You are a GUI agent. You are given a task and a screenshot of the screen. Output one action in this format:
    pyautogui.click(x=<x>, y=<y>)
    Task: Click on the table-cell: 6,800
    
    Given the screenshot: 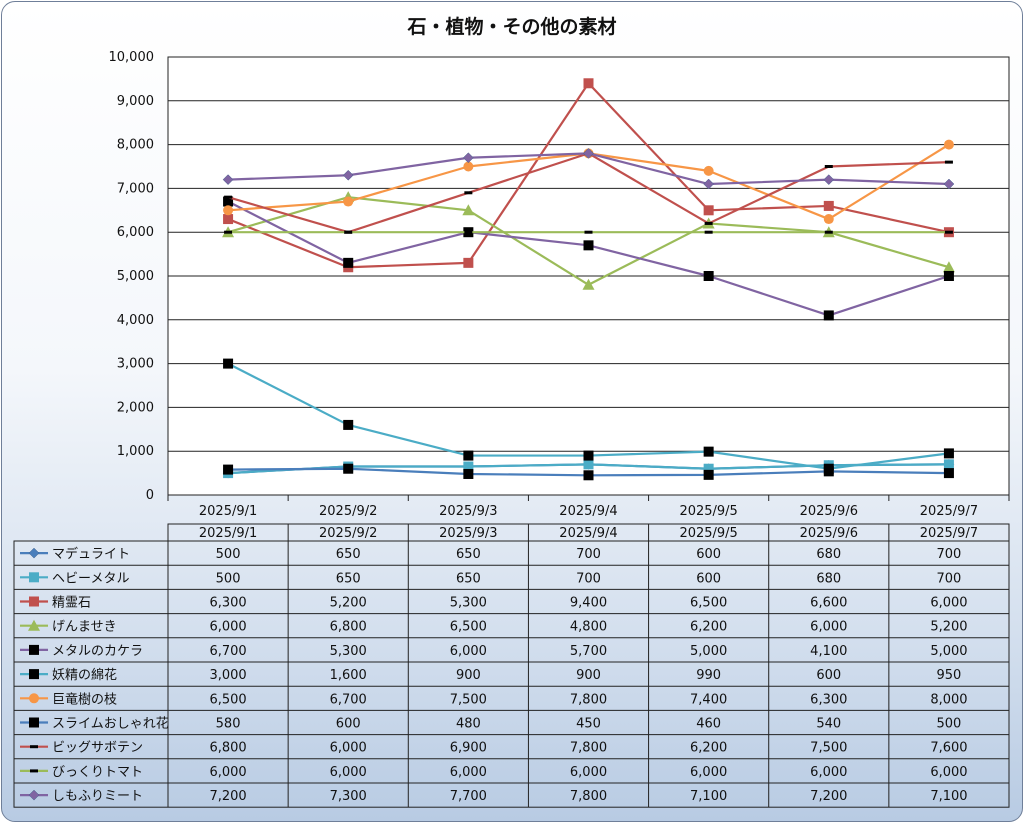 What is the action you would take?
    pyautogui.click(x=227, y=748)
    